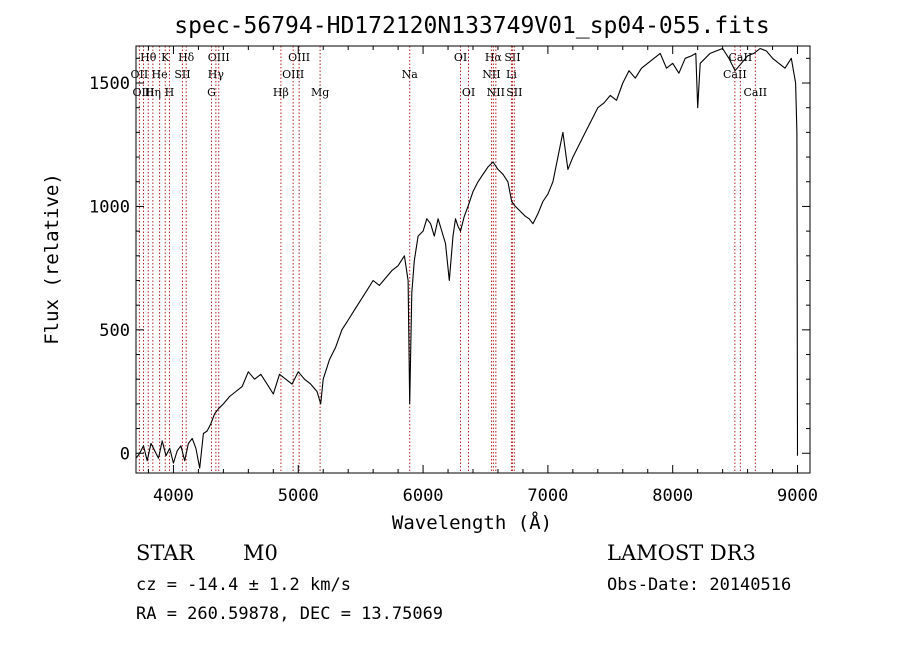 This screenshot has height=649, width=900. Describe the element at coordinates (289, 614) in the screenshot. I see `coordinates: RA = 260.59878, DEC = 13.75069` at that location.